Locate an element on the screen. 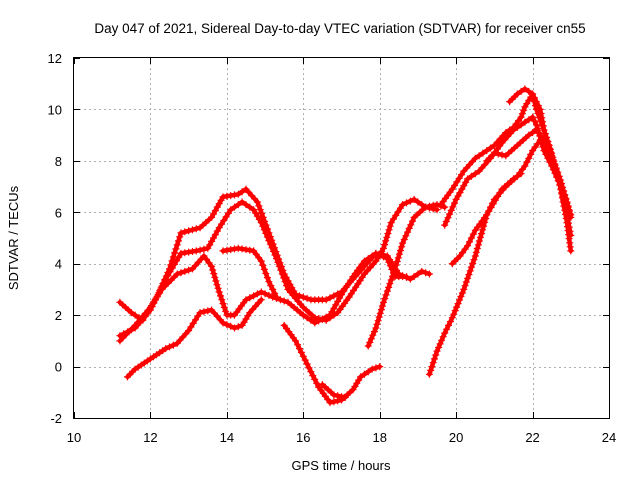 Image resolution: width=640 pixels, height=480 pixels. y-tick-label: 4 is located at coordinates (58, 264).